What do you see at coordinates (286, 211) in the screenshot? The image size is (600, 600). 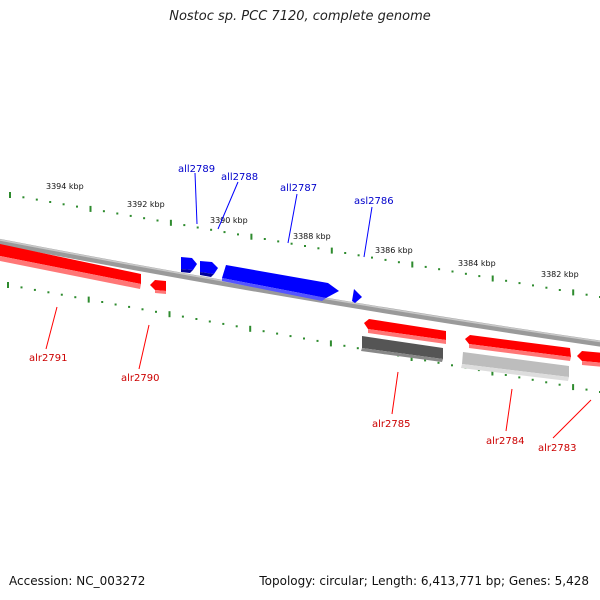 I see `gene-labels-top: all2789 all2788 all2787 asl2786` at bounding box center [286, 211].